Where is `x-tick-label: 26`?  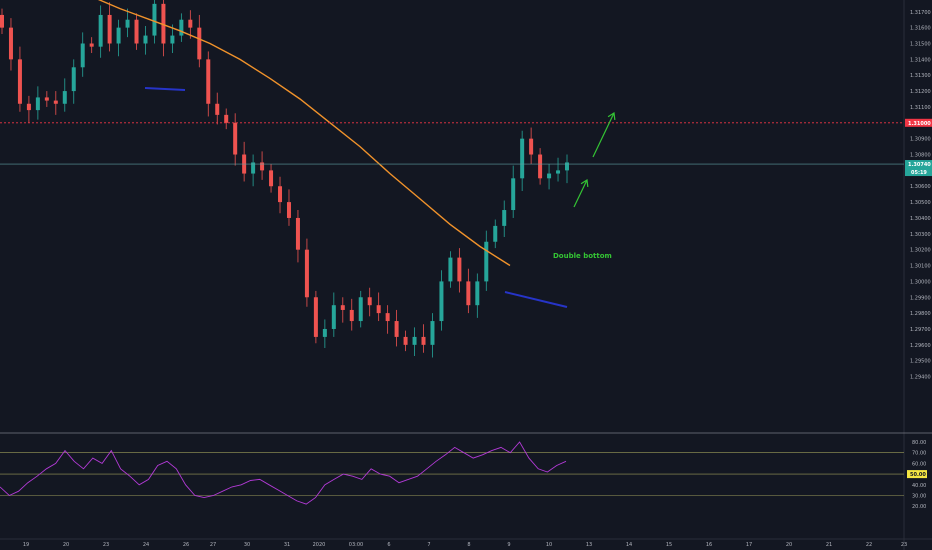
x-tick-label: 26 is located at coordinates (186, 545).